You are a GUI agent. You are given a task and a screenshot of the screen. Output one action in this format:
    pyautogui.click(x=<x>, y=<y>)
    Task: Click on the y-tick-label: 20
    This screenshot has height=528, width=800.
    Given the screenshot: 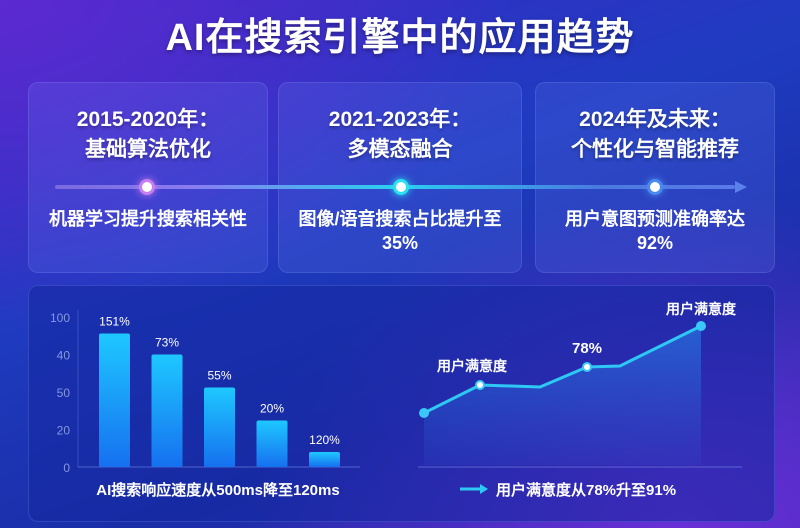 What is the action you would take?
    pyautogui.click(x=64, y=431)
    